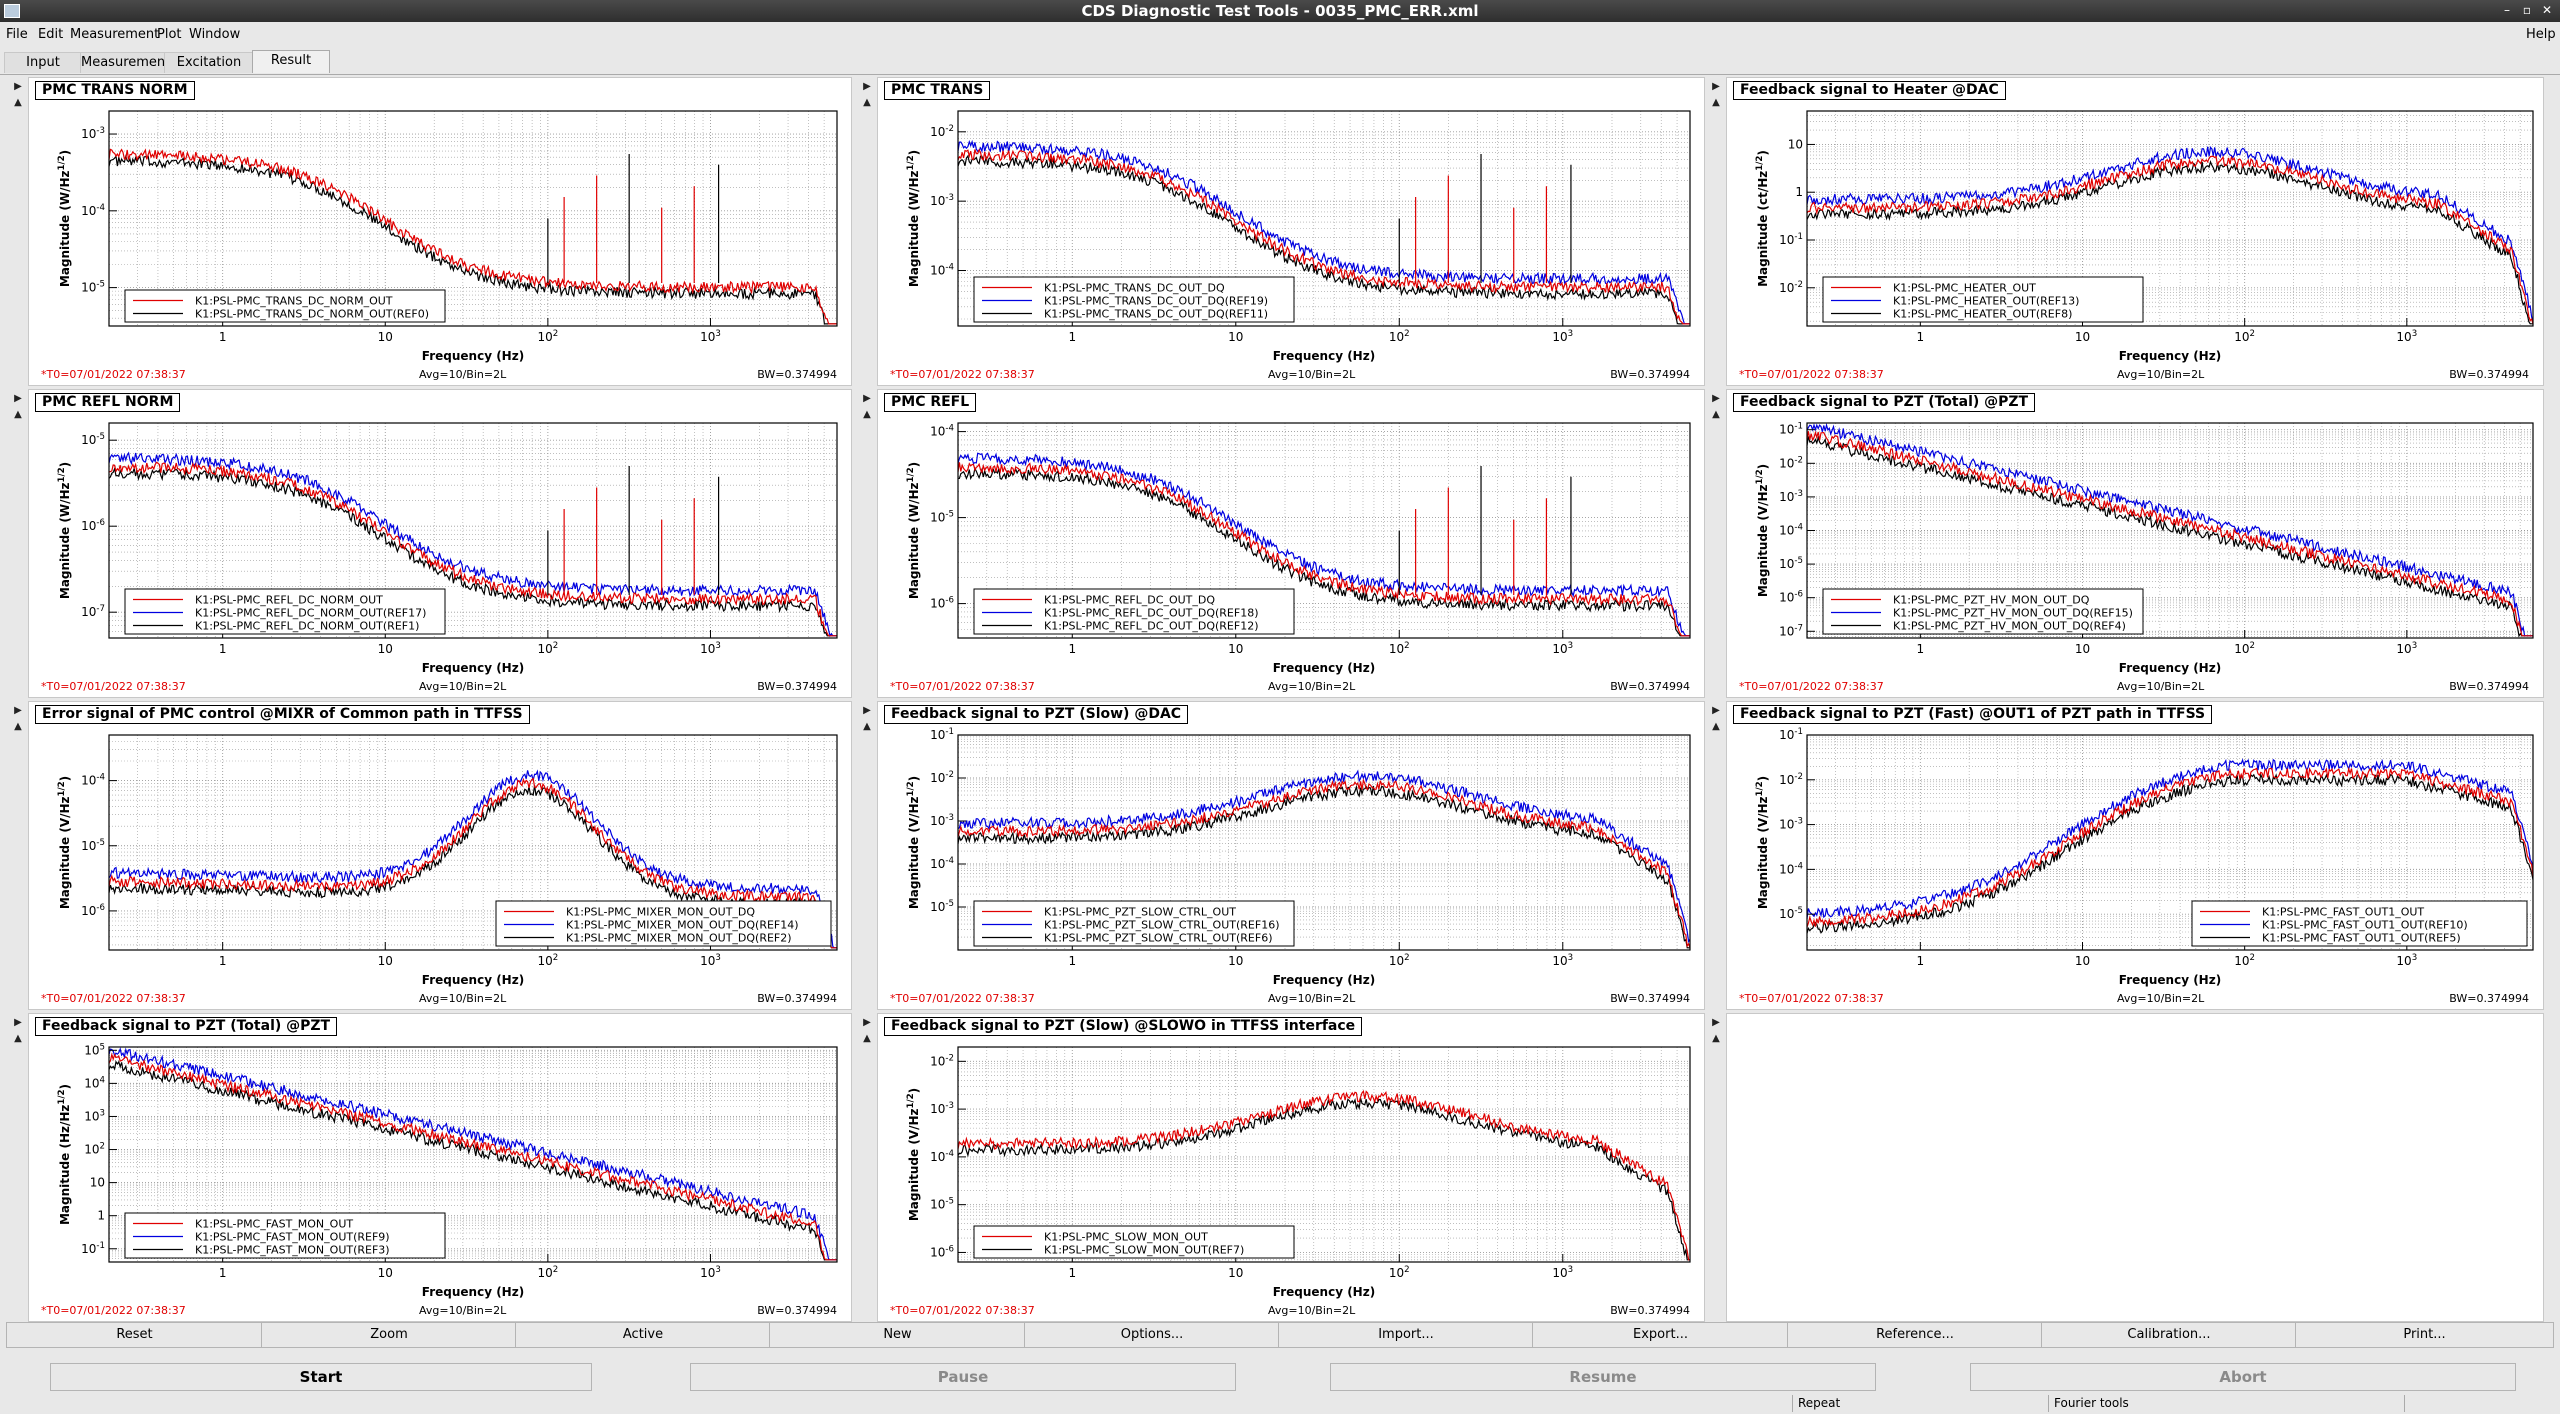 The width and height of the screenshot is (2560, 1414). I want to click on active-button: Active, so click(643, 1335).